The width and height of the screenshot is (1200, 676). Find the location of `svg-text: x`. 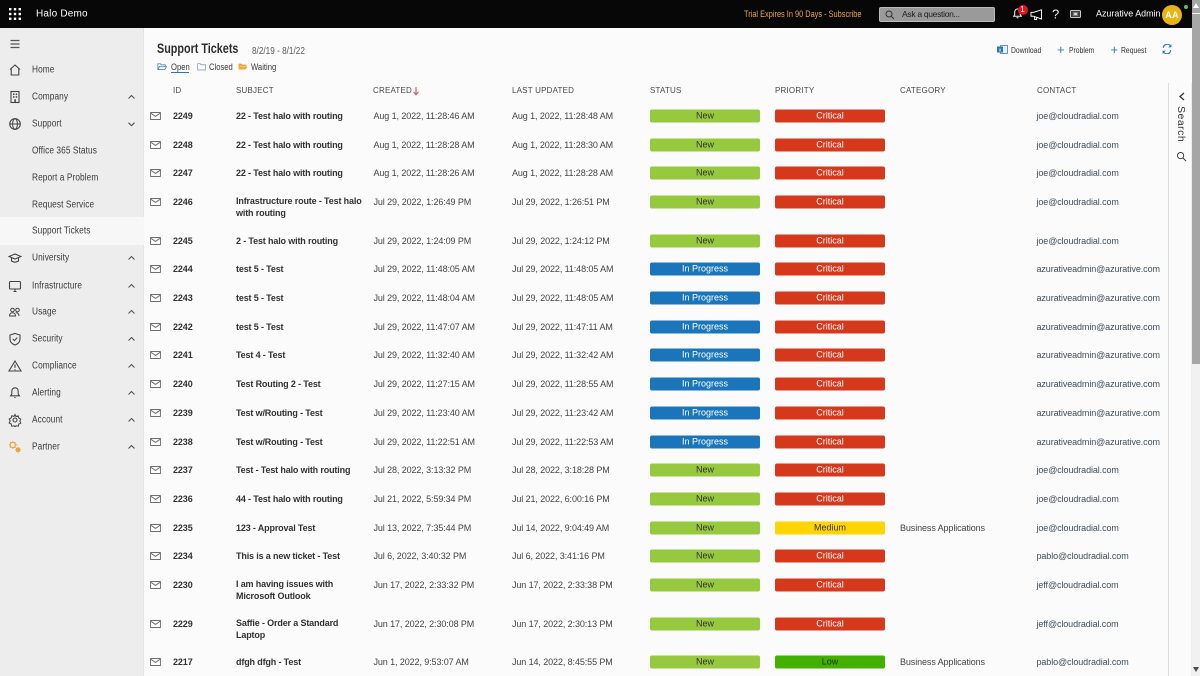

svg-text: x is located at coordinates (1000, 50).